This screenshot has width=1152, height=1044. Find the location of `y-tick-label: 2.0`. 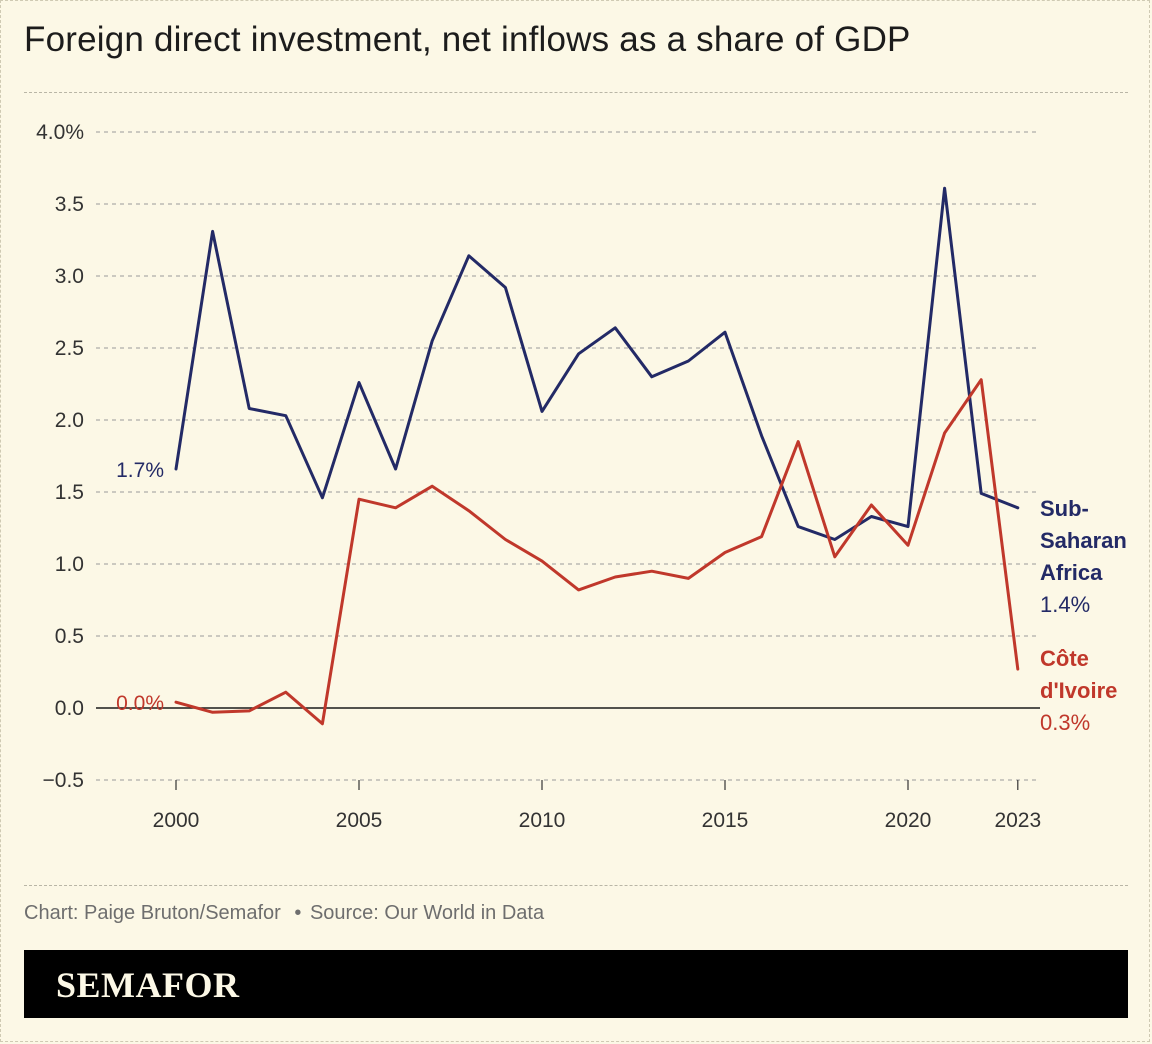

y-tick-label: 2.0 is located at coordinates (69, 420).